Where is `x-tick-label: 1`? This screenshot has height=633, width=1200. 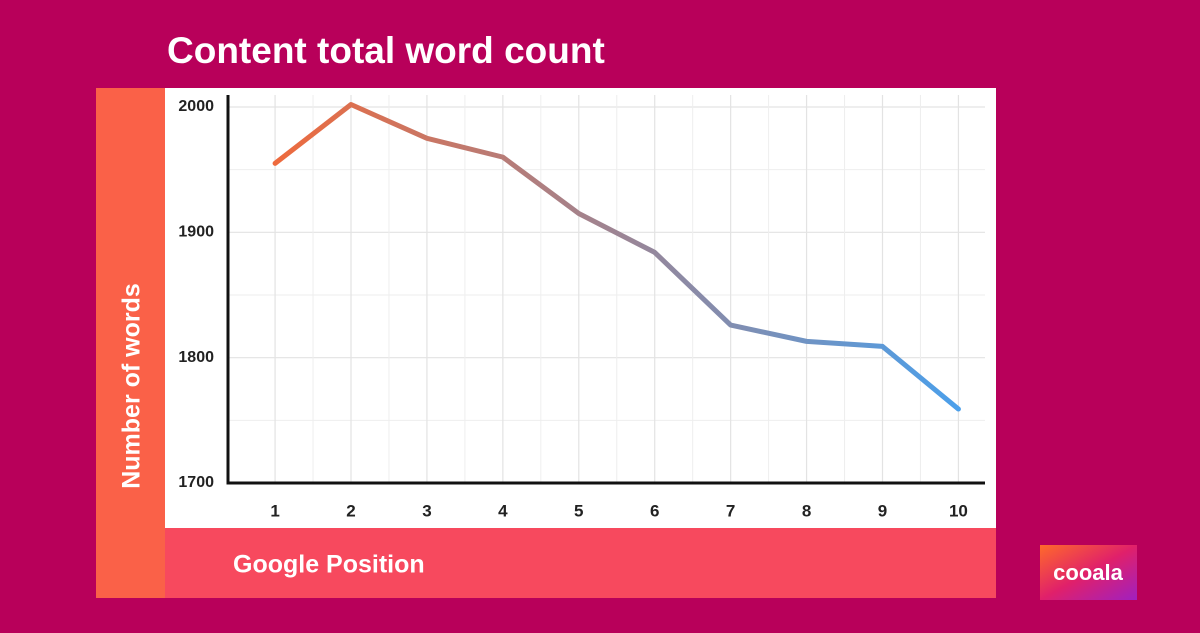
x-tick-label: 1 is located at coordinates (274, 510).